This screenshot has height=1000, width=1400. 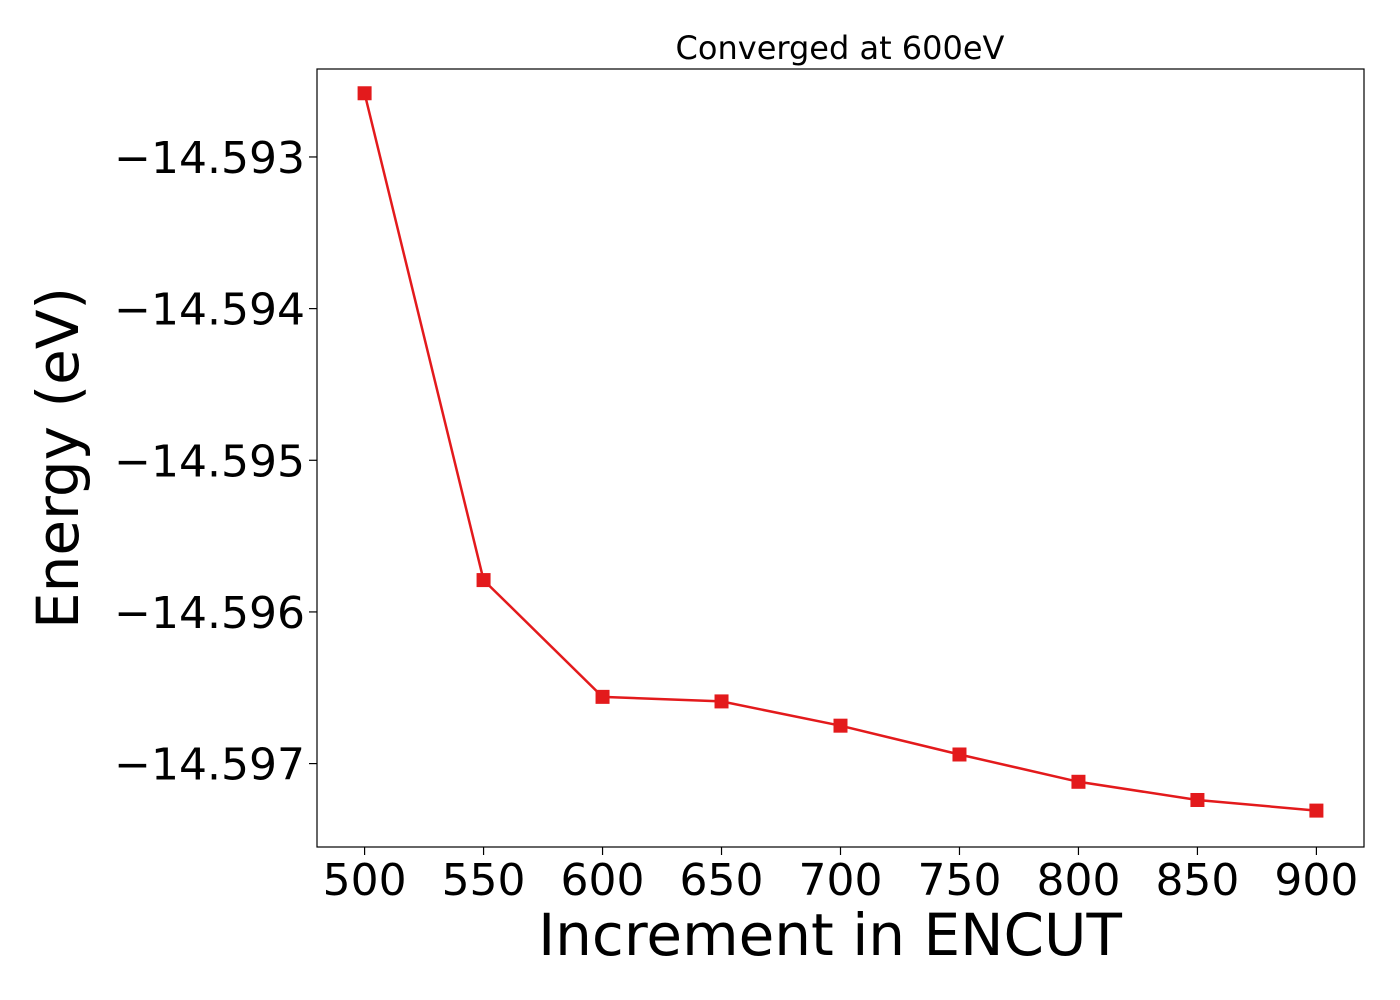 What do you see at coordinates (1078, 880) in the screenshot?
I see `x-tick-label: 800` at bounding box center [1078, 880].